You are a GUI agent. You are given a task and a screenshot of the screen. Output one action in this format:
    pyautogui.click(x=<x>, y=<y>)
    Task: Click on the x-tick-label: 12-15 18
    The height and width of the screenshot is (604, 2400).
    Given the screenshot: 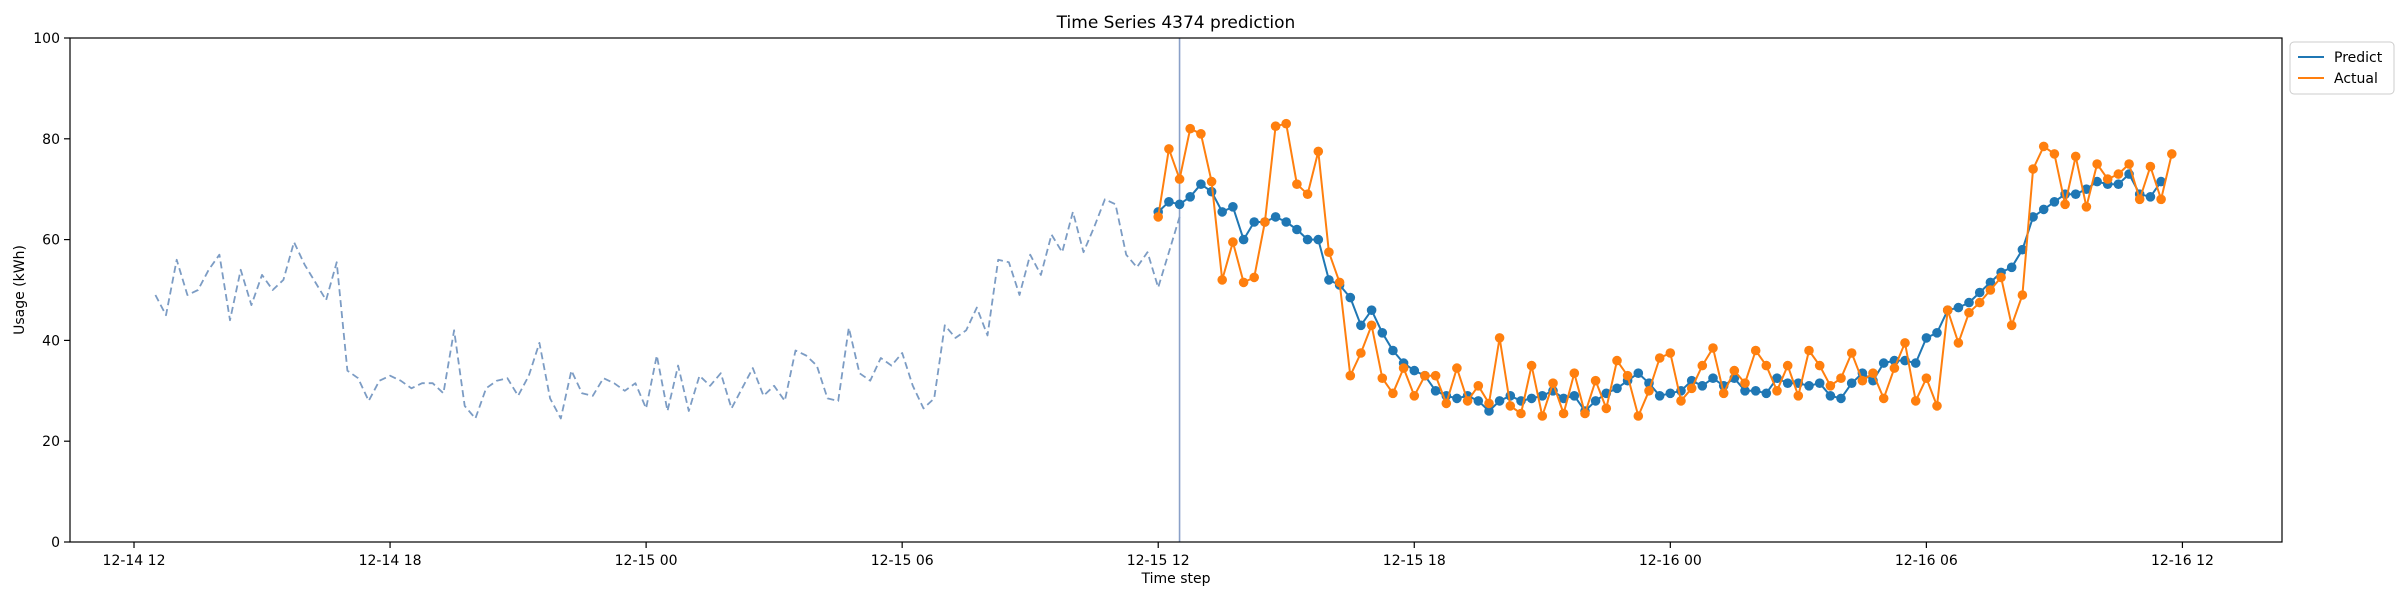 What is the action you would take?
    pyautogui.click(x=1414, y=561)
    